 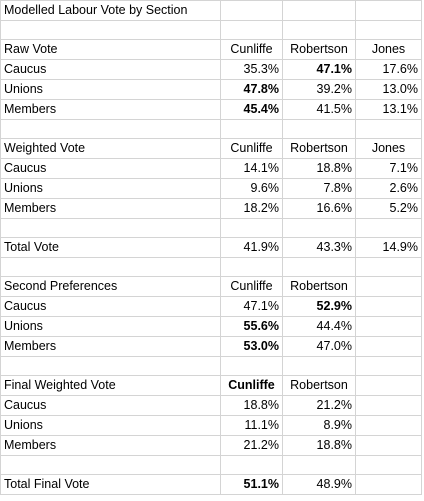 I want to click on value-cell: 5.2%, so click(x=388, y=208).